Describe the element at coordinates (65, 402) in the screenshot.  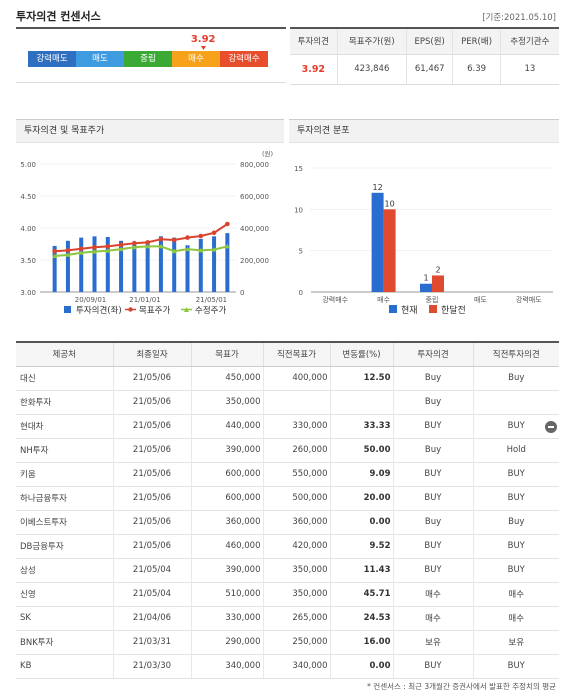
I see `table-cell: 한화투자` at that location.